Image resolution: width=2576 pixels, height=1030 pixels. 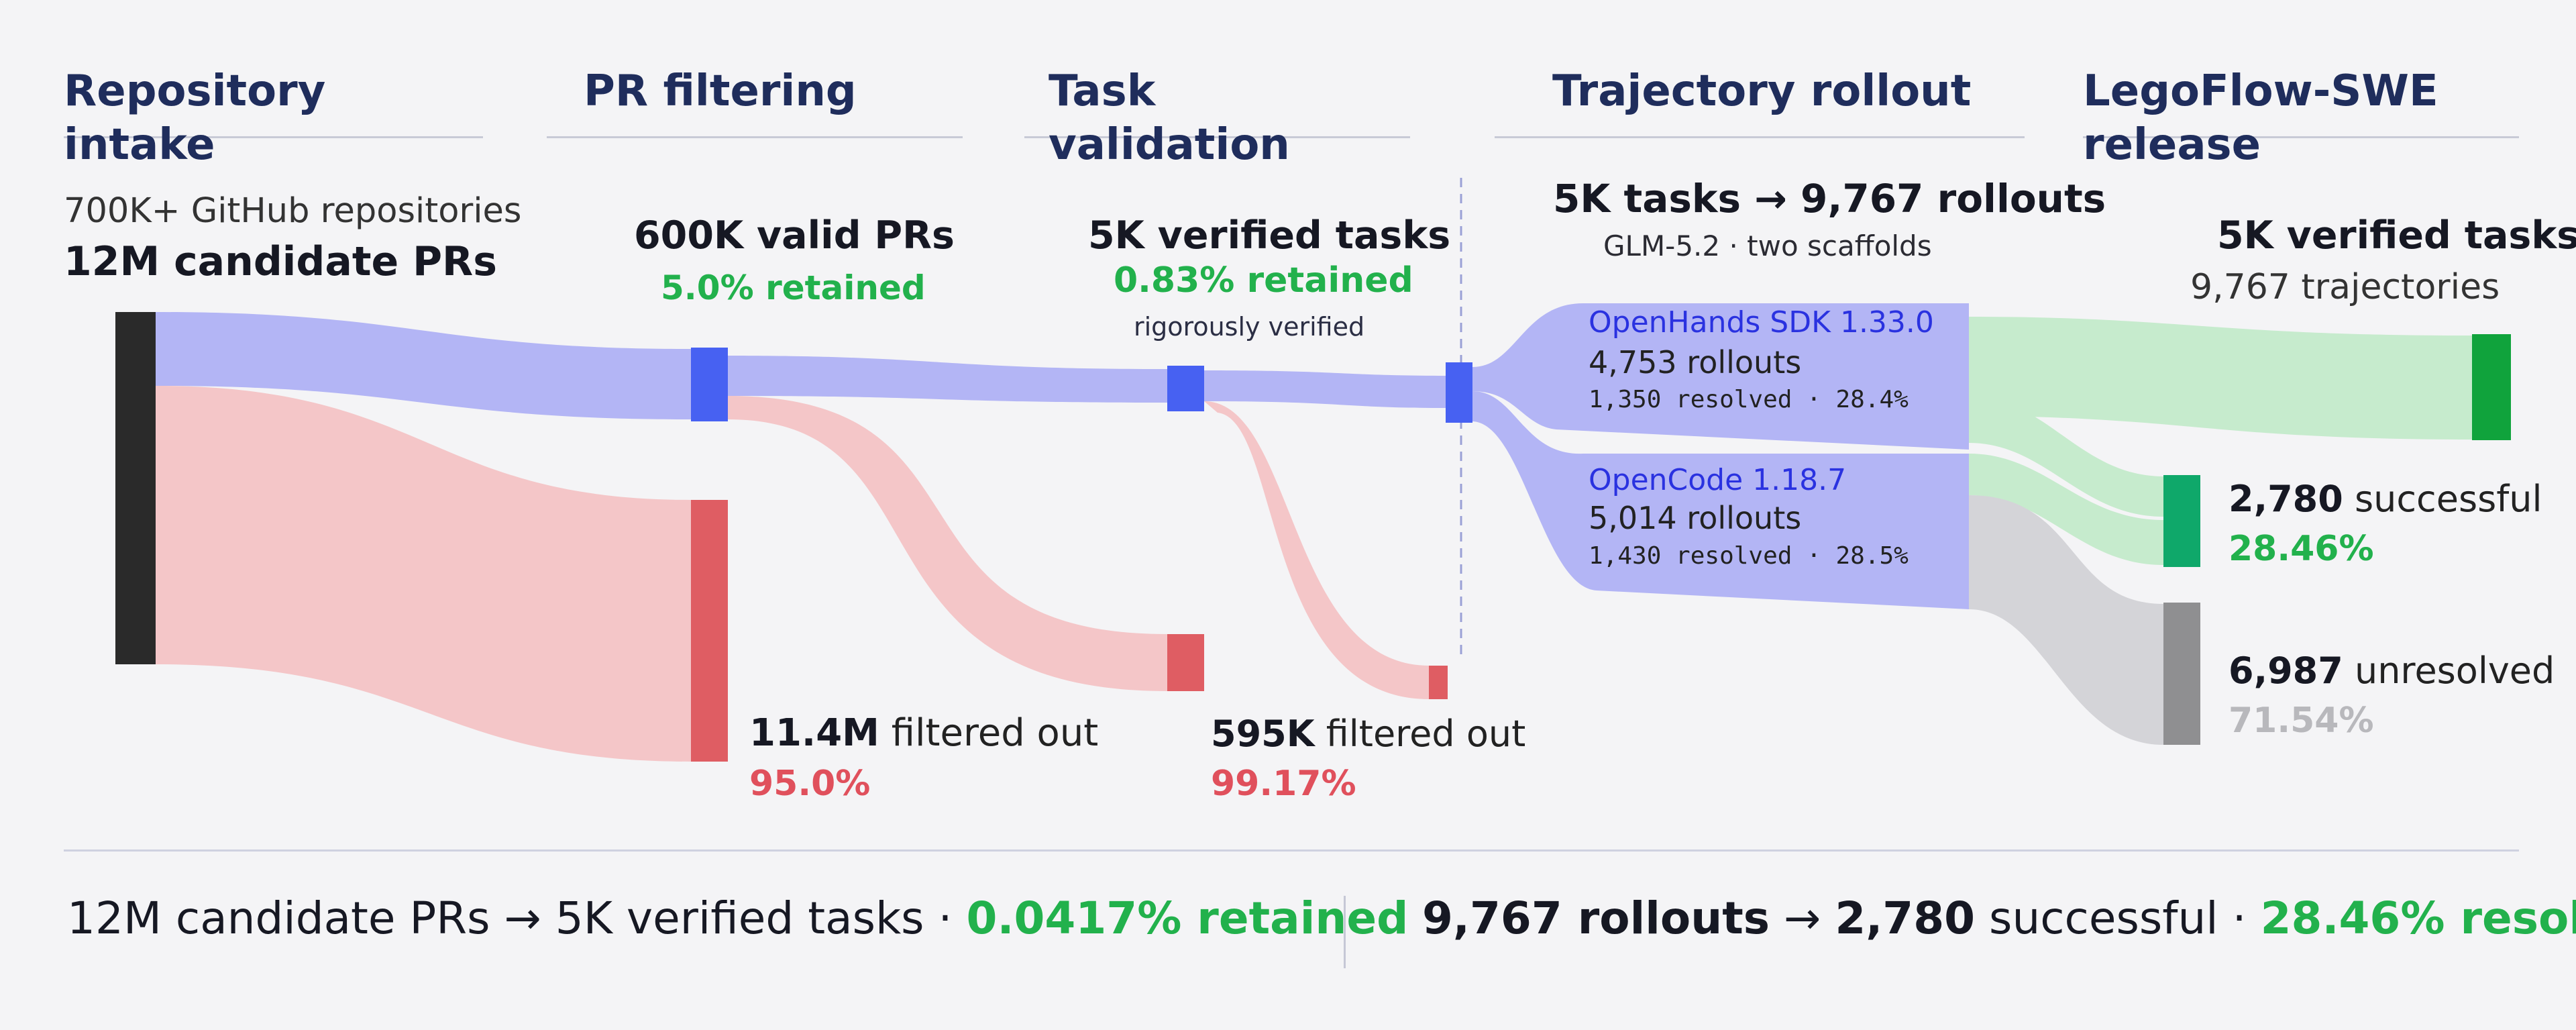 What do you see at coordinates (755, 101) in the screenshot?
I see `header-pr-filtering: PR filtering` at bounding box center [755, 101].